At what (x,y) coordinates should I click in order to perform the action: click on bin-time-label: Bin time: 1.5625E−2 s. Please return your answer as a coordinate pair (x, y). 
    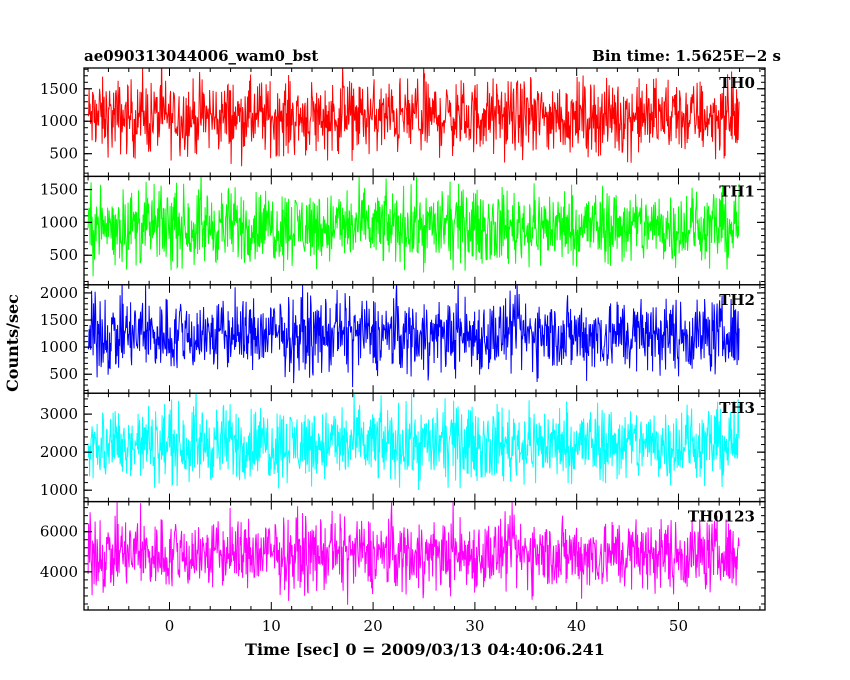
    Looking at the image, I should click on (686, 56).